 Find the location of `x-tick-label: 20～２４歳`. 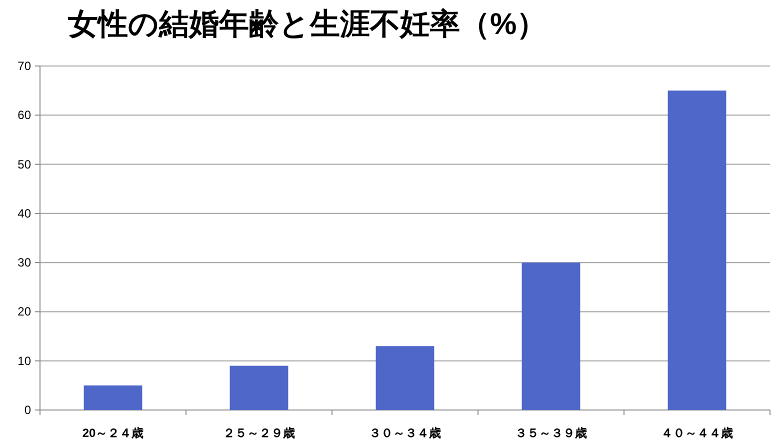

x-tick-label: 20～２４歳 is located at coordinates (113, 433).